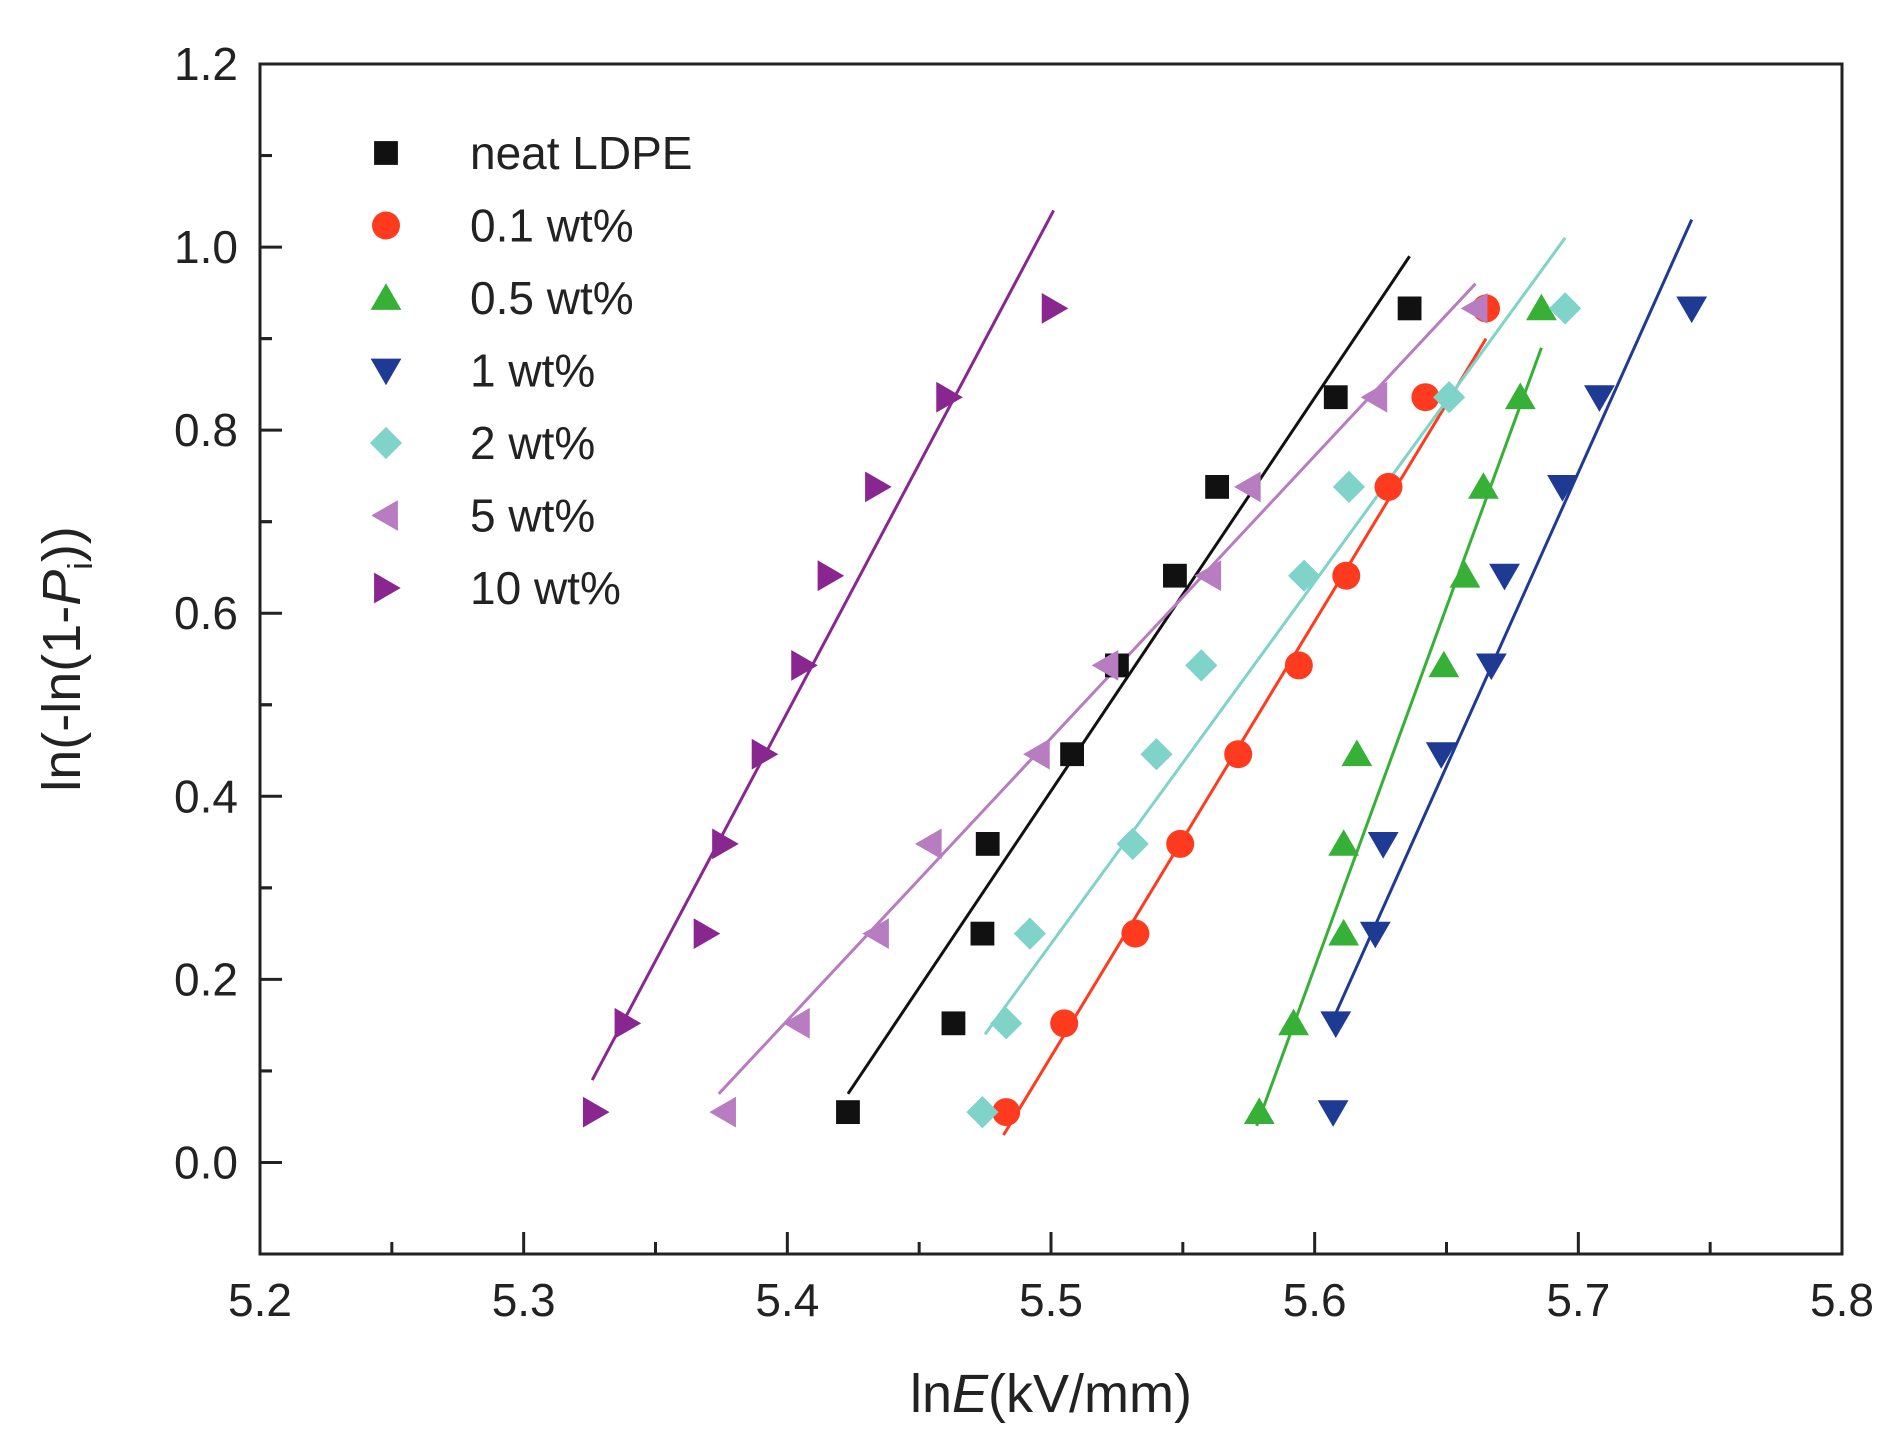 This screenshot has width=1884, height=1441. What do you see at coordinates (552, 226) in the screenshot?
I see `legend-label-1: 0.1 wt%` at bounding box center [552, 226].